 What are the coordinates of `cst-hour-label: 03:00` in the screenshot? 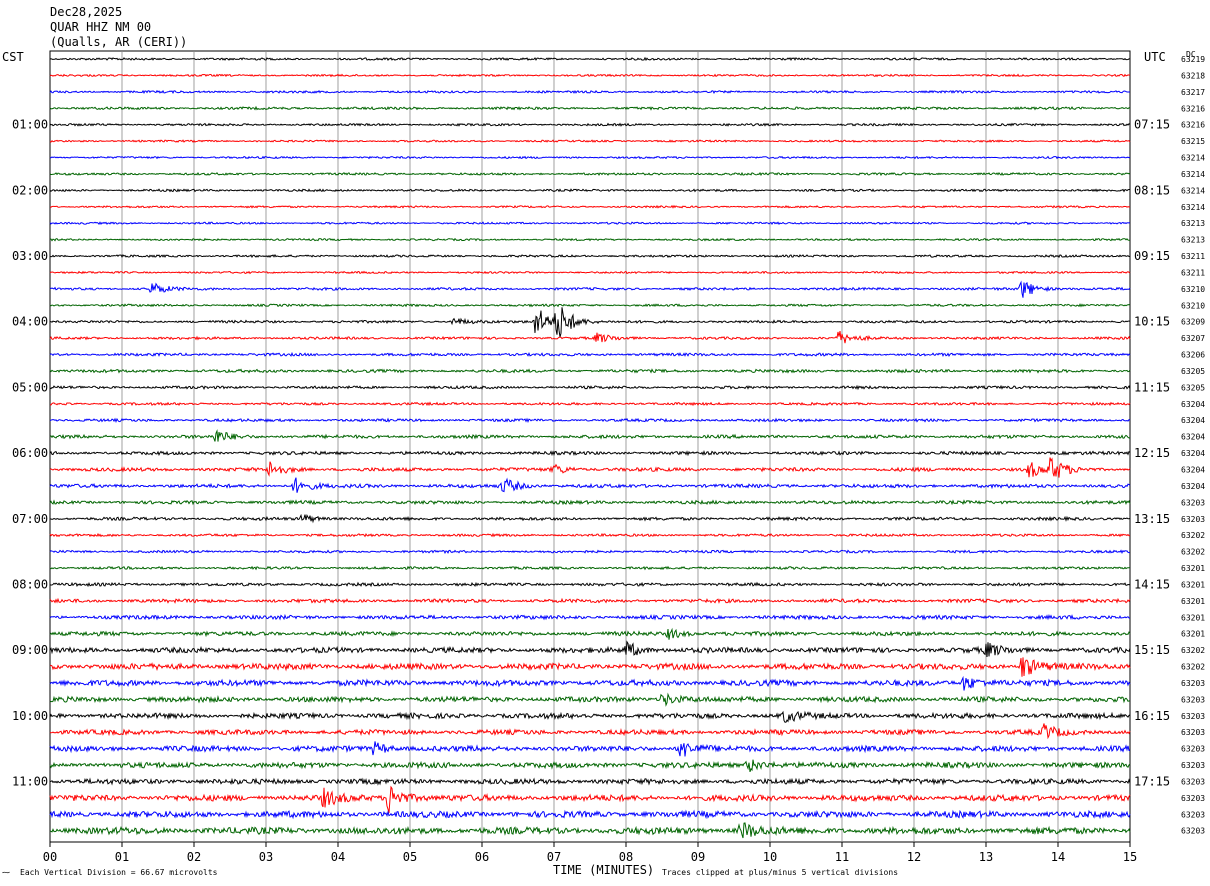 It's located at (30, 256).